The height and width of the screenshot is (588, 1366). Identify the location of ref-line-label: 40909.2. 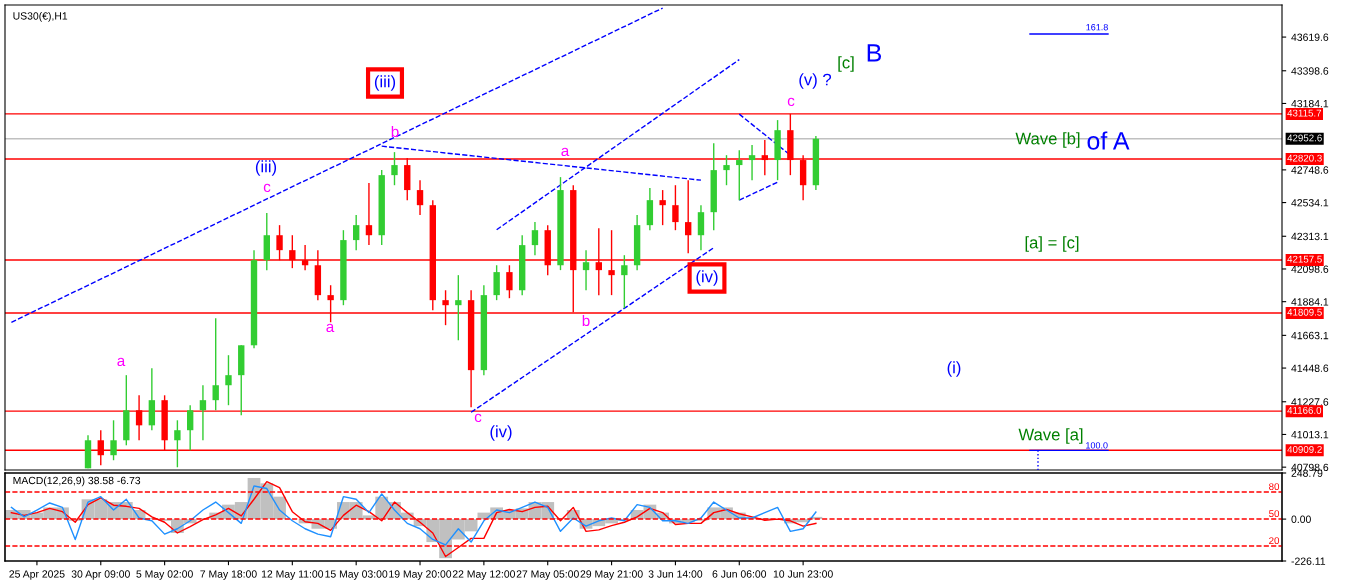
(1304, 449).